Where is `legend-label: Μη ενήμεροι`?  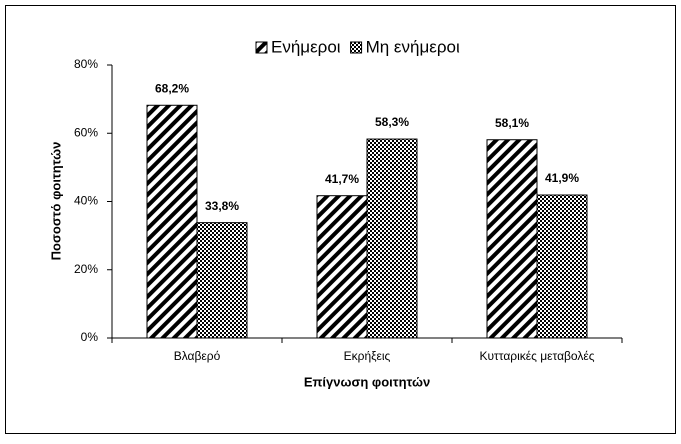 legend-label: Μη ενήμεροι is located at coordinates (413, 46).